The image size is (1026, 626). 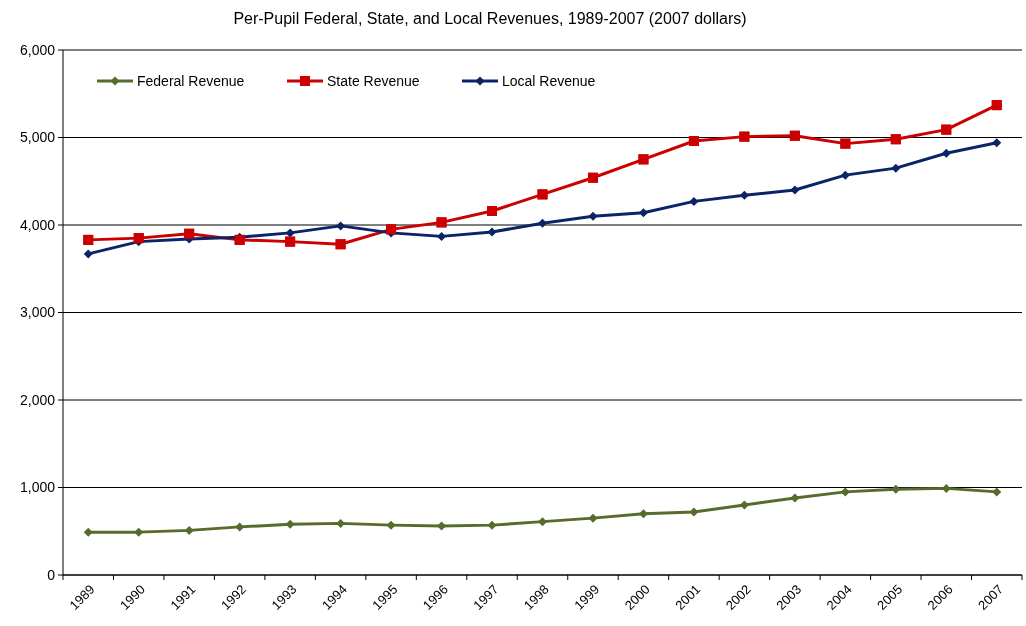 What do you see at coordinates (37, 137) in the screenshot?
I see `y-tick-label: 5,000` at bounding box center [37, 137].